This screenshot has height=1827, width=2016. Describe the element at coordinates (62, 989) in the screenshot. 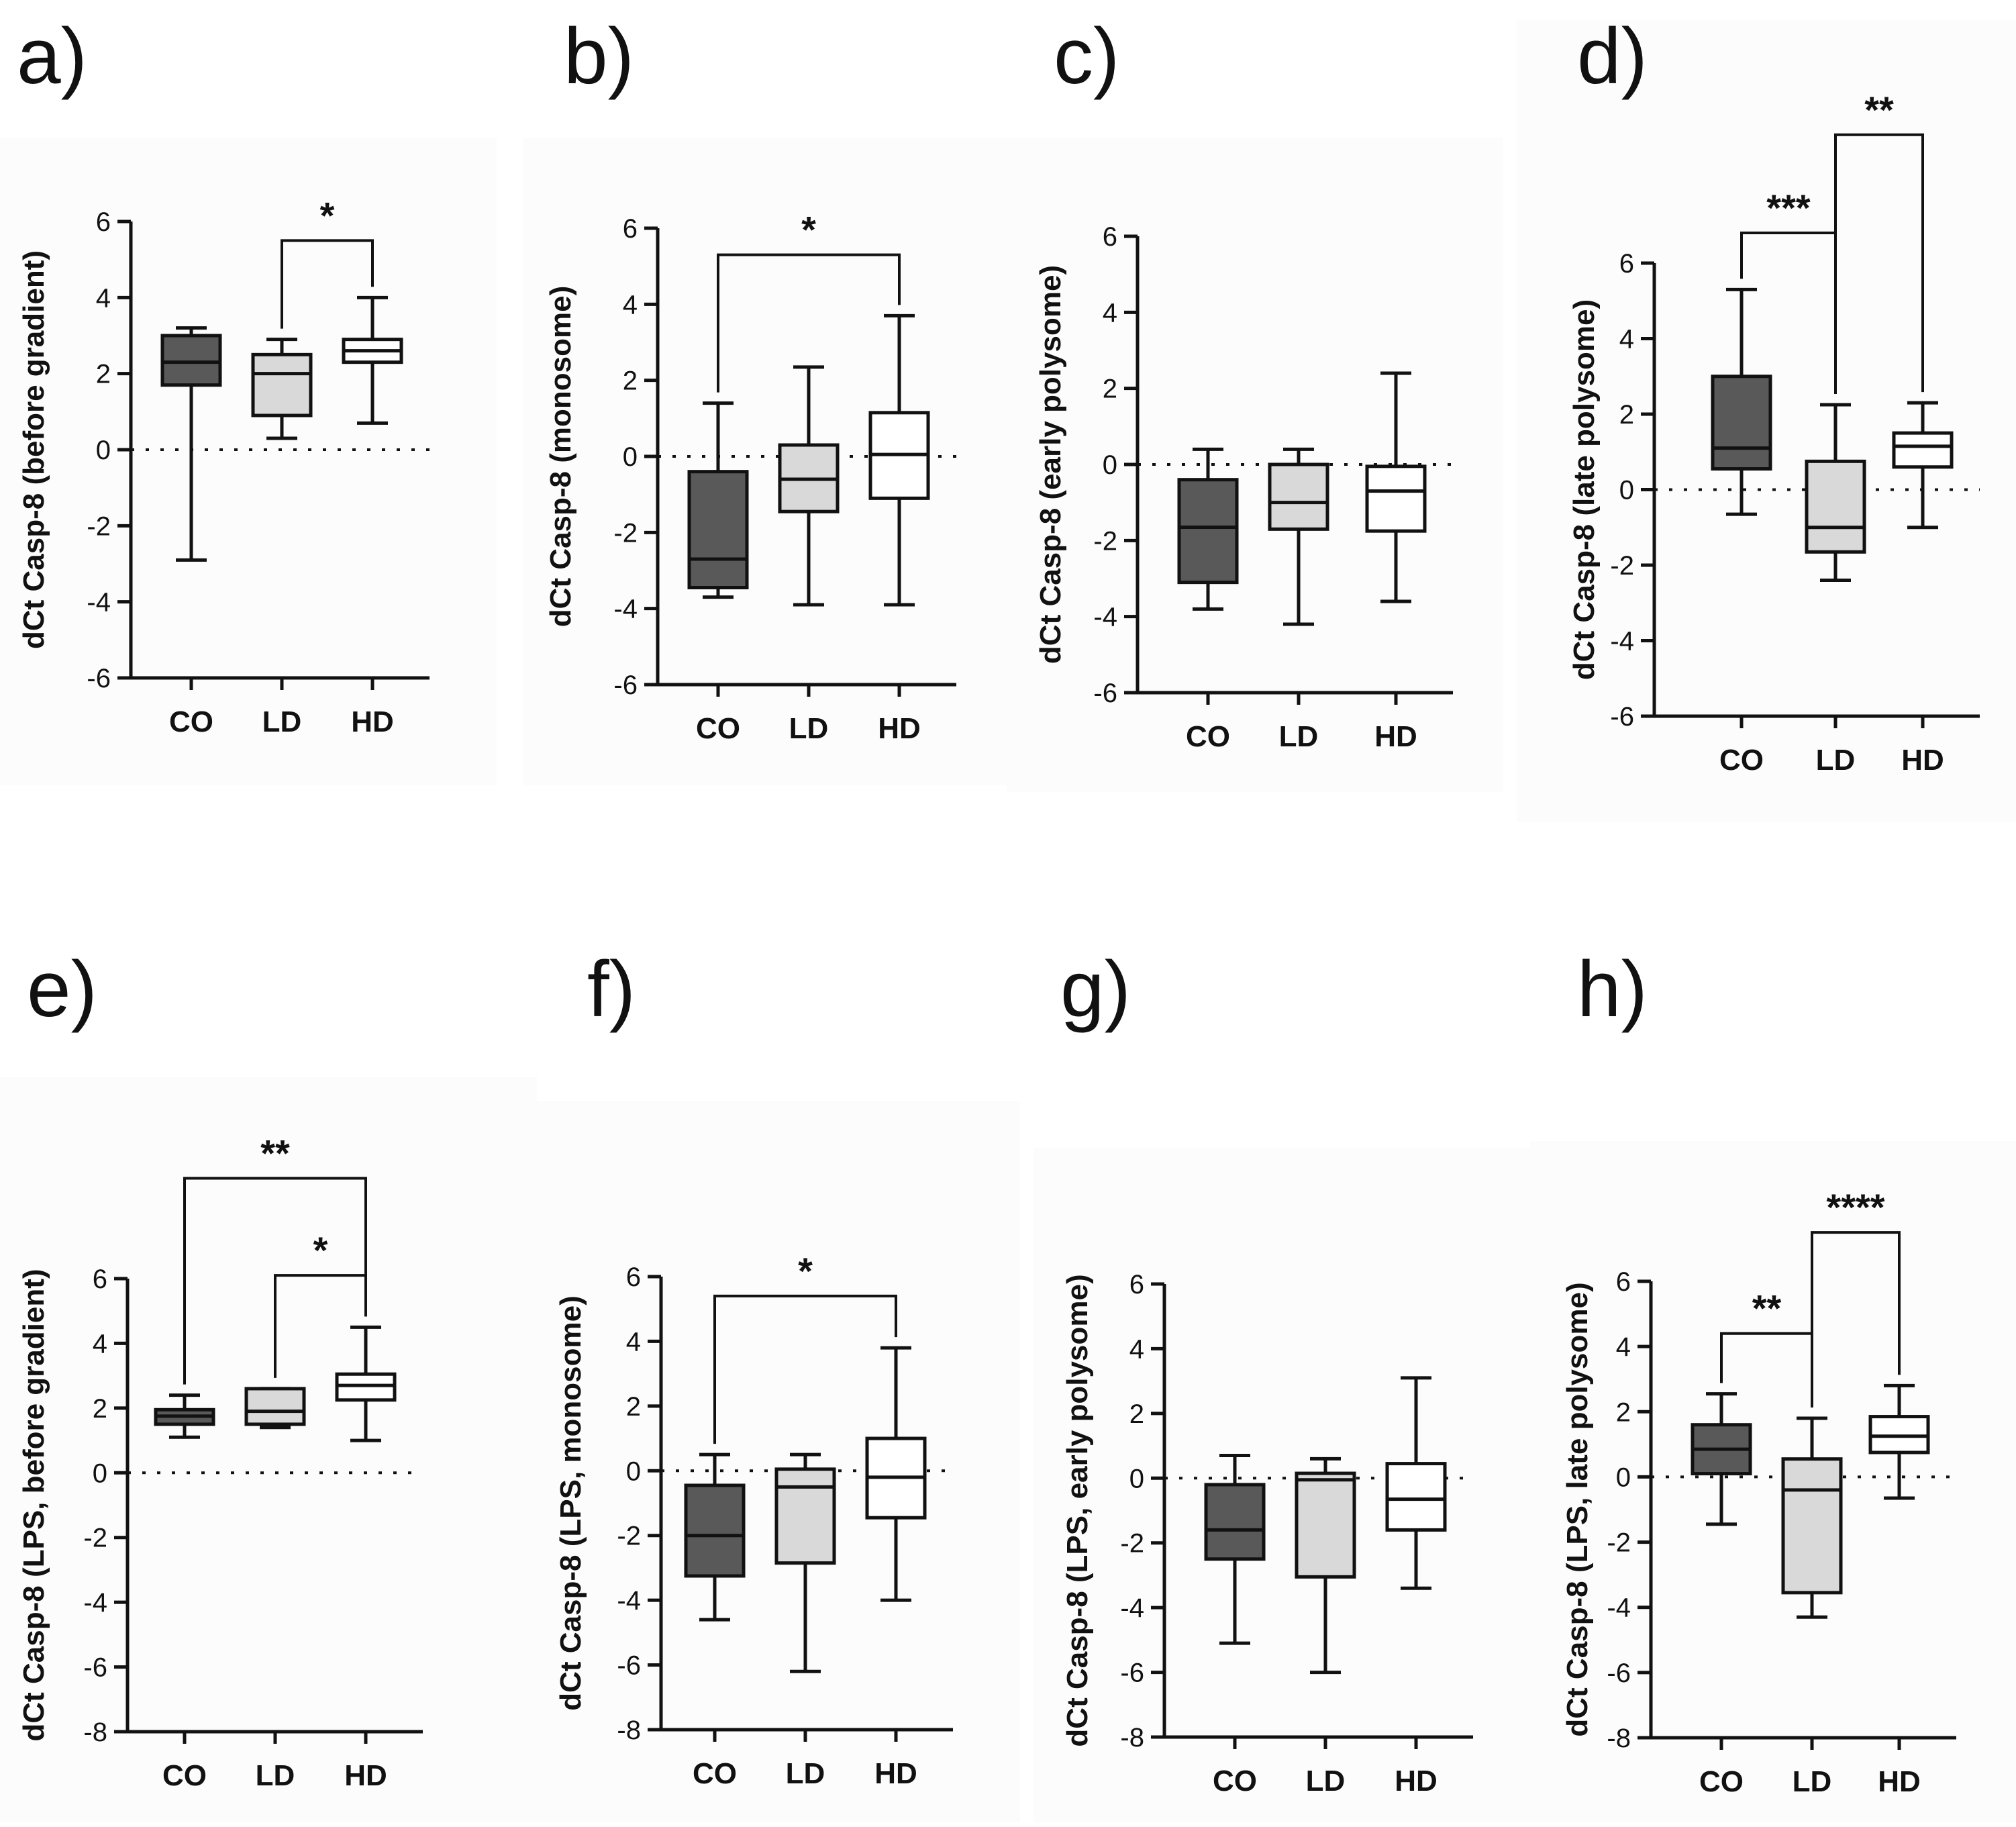

I see `panel-letter: e)` at that location.